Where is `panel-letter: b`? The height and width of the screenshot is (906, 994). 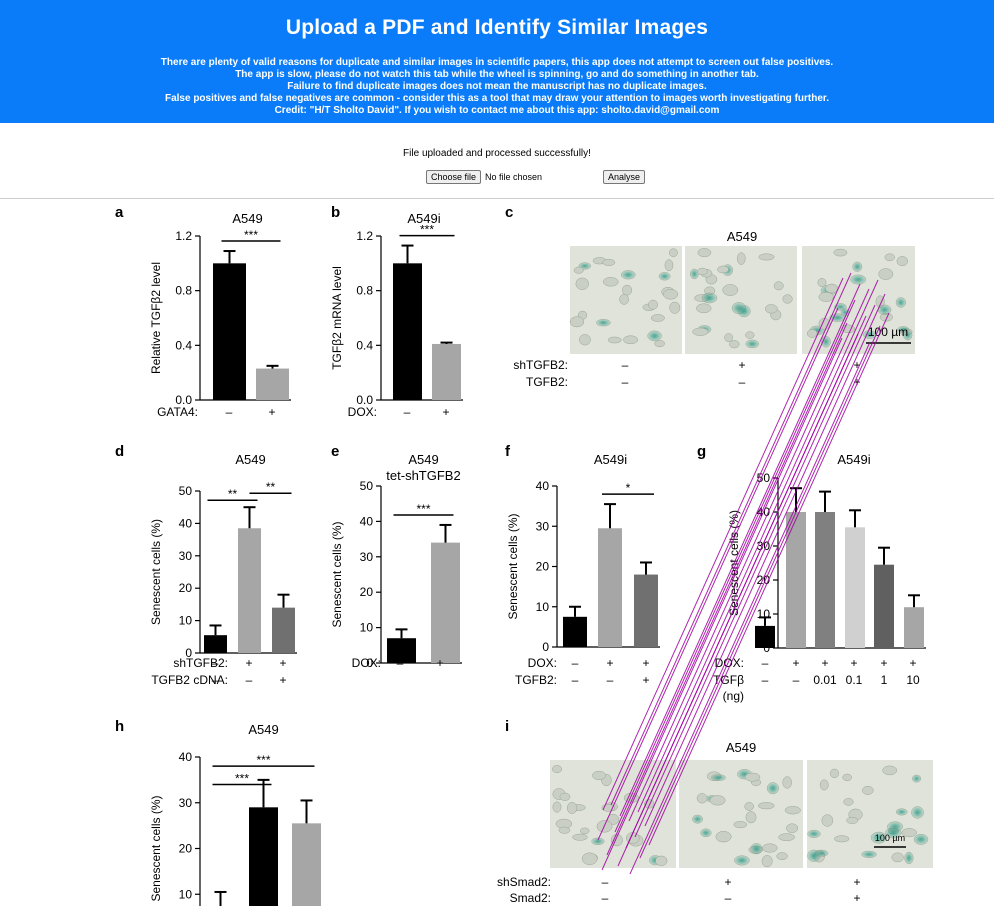 panel-letter: b is located at coordinates (335, 212).